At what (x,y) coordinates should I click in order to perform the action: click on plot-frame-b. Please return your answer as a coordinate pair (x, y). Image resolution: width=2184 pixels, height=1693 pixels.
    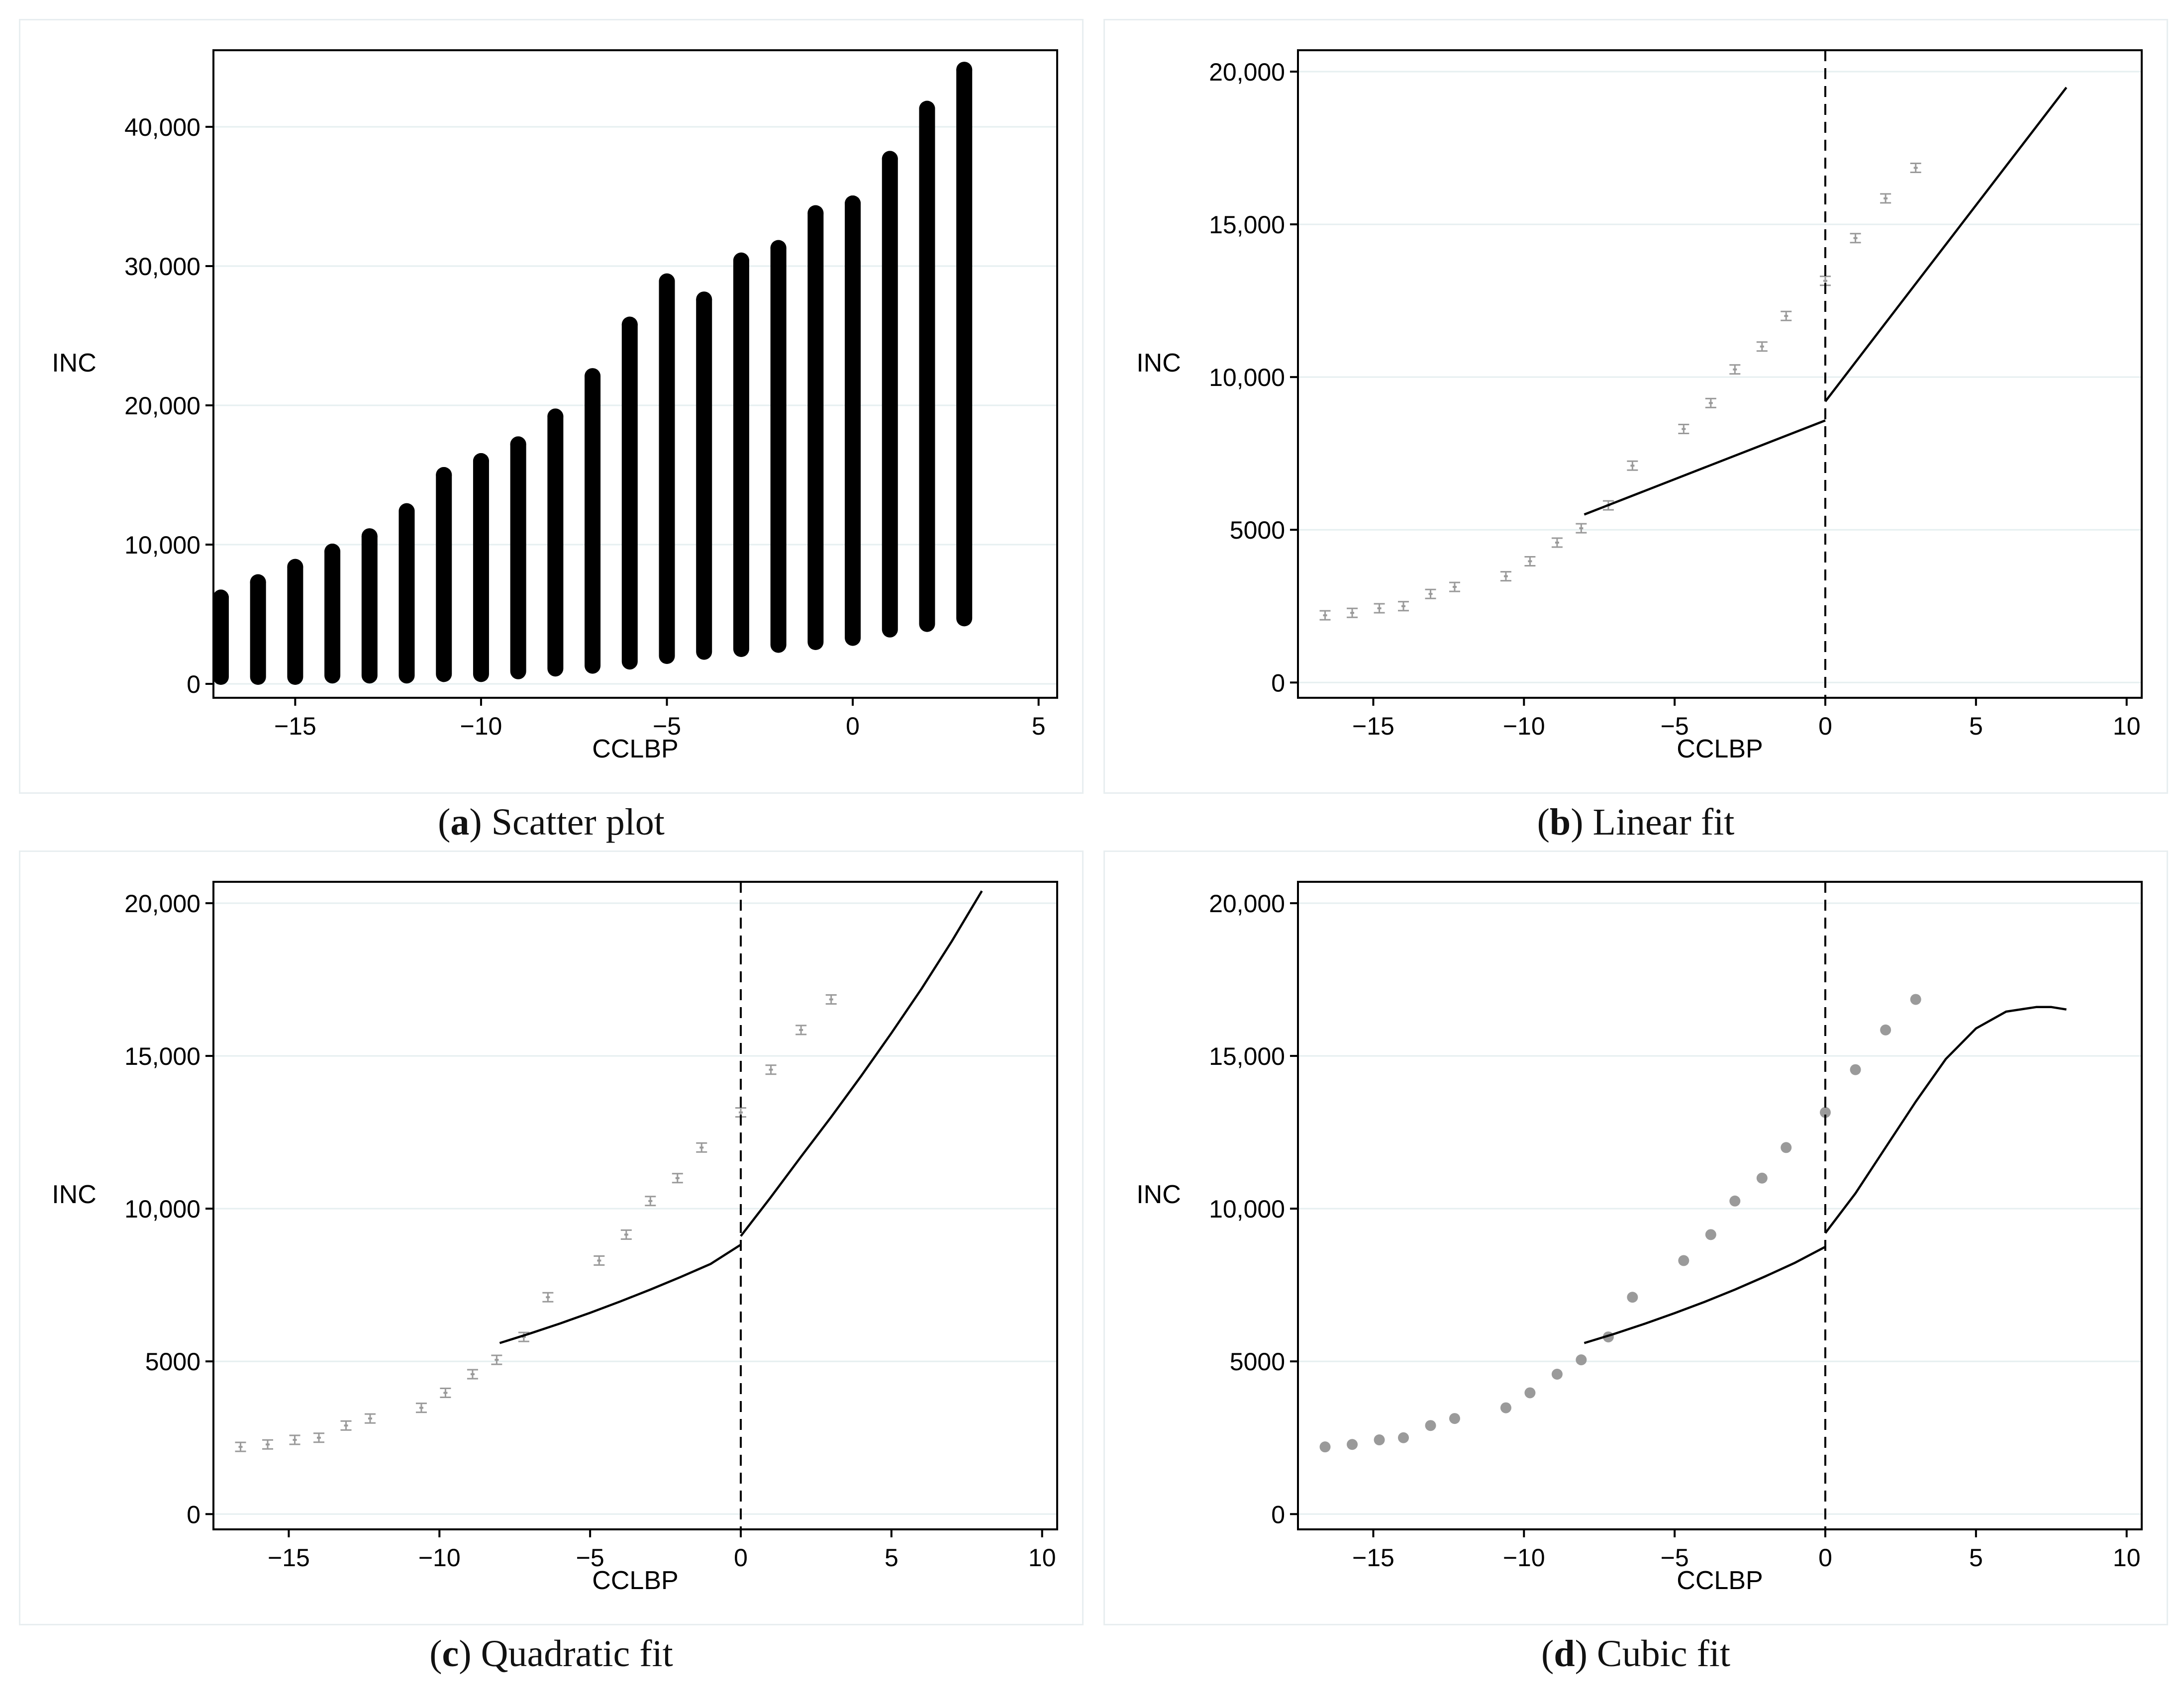
    Looking at the image, I should click on (1720, 374).